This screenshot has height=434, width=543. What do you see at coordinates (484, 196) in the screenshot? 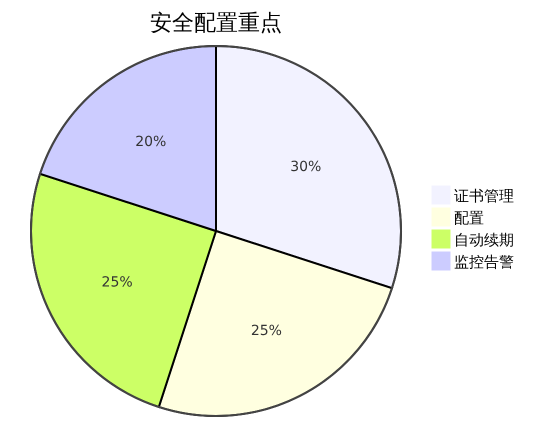
I see `slice-label: 证书管理` at bounding box center [484, 196].